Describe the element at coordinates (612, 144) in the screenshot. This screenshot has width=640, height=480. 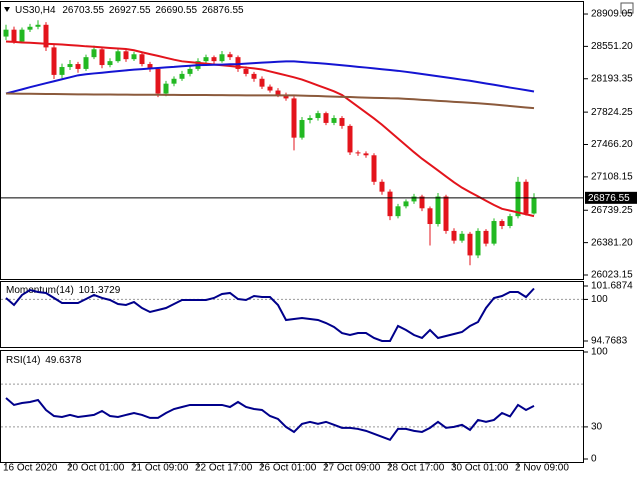
I see `y-tick-label: 27466.20` at that location.